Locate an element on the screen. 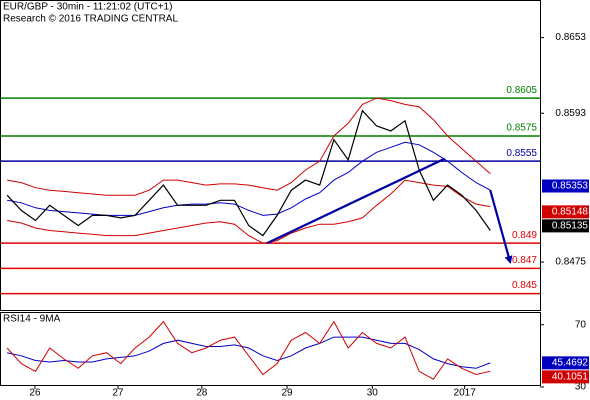 Image resolution: width=590 pixels, height=400 pixels. y-tick-label: 0.8475 is located at coordinates (570, 262).